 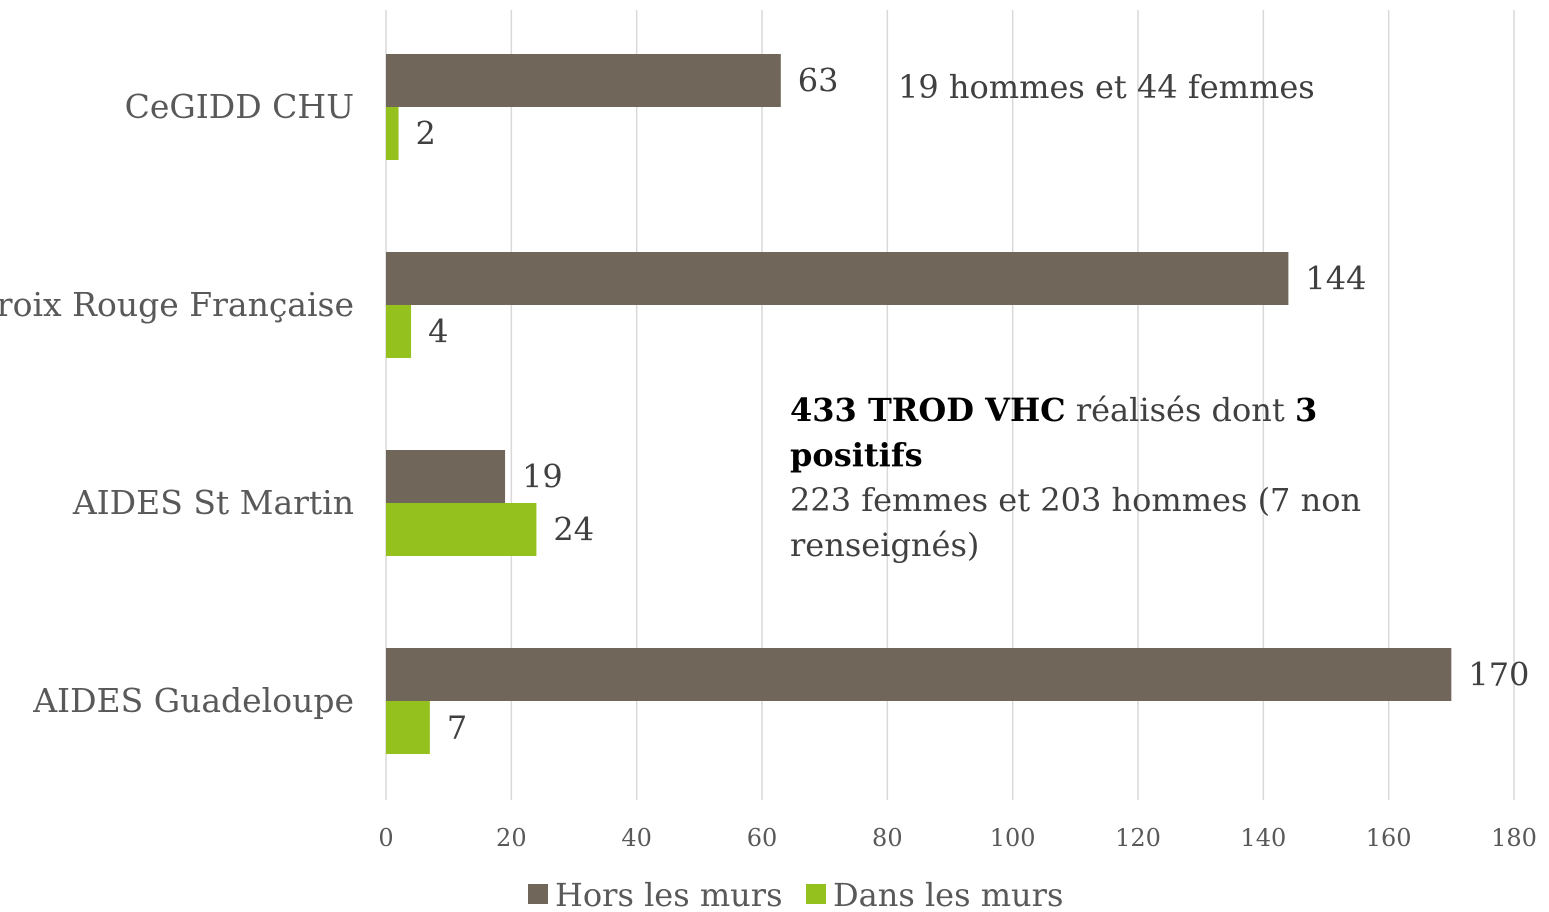 What do you see at coordinates (669, 894) in the screenshot?
I see `legend-label: Hors les murs` at bounding box center [669, 894].